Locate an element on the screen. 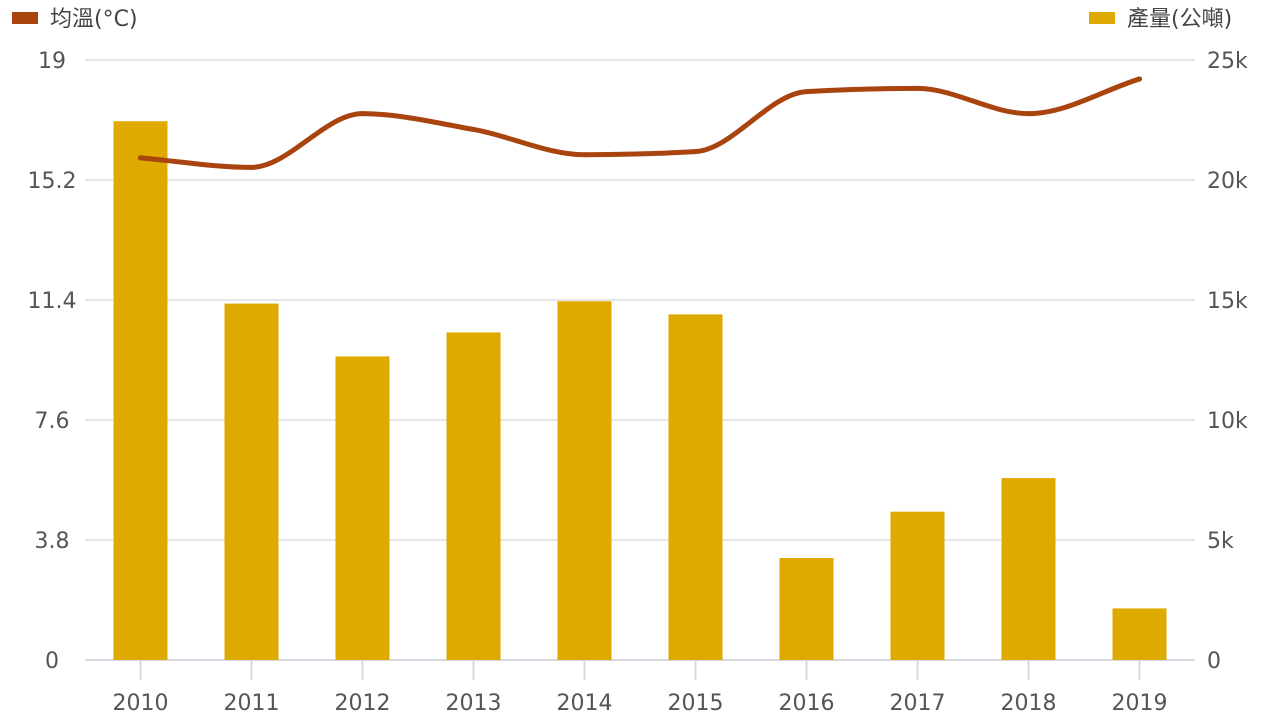  y-right-tick-label: 5k is located at coordinates (1220, 541).